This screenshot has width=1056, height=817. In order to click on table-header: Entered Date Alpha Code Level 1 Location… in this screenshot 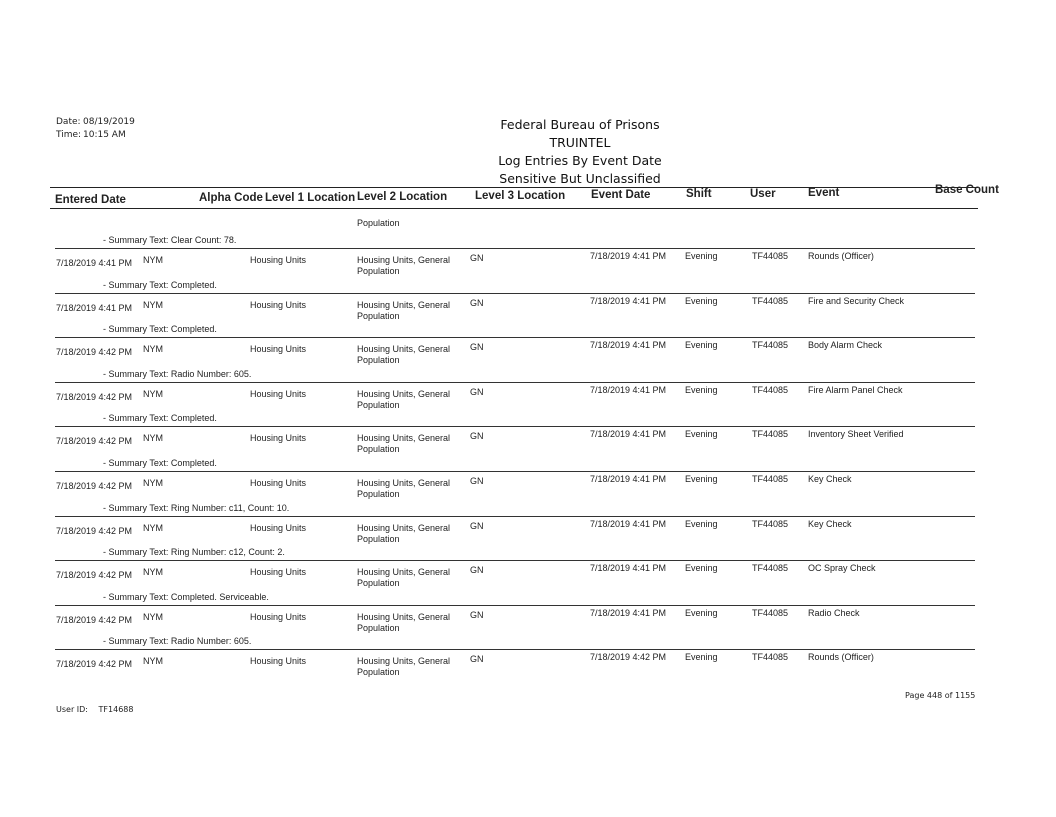, I will do `click(524, 196)`.